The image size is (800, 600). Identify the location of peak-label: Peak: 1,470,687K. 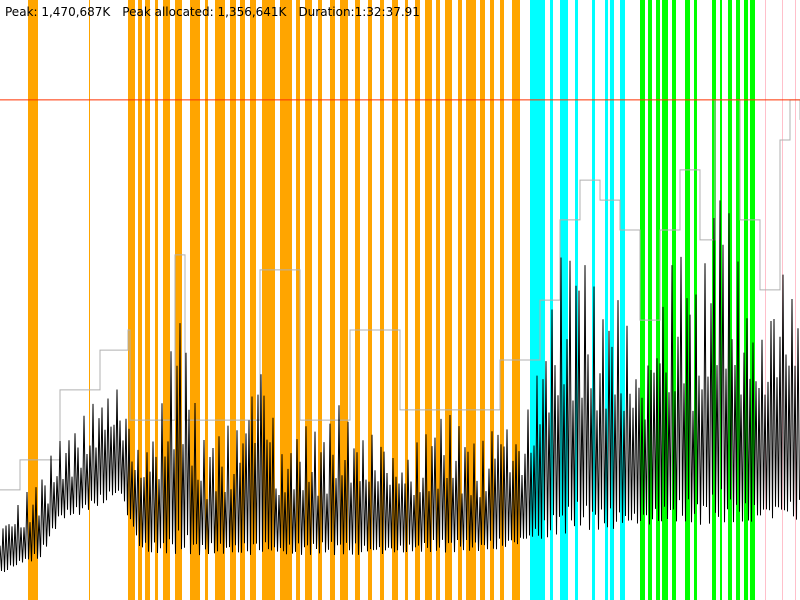
(58, 12).